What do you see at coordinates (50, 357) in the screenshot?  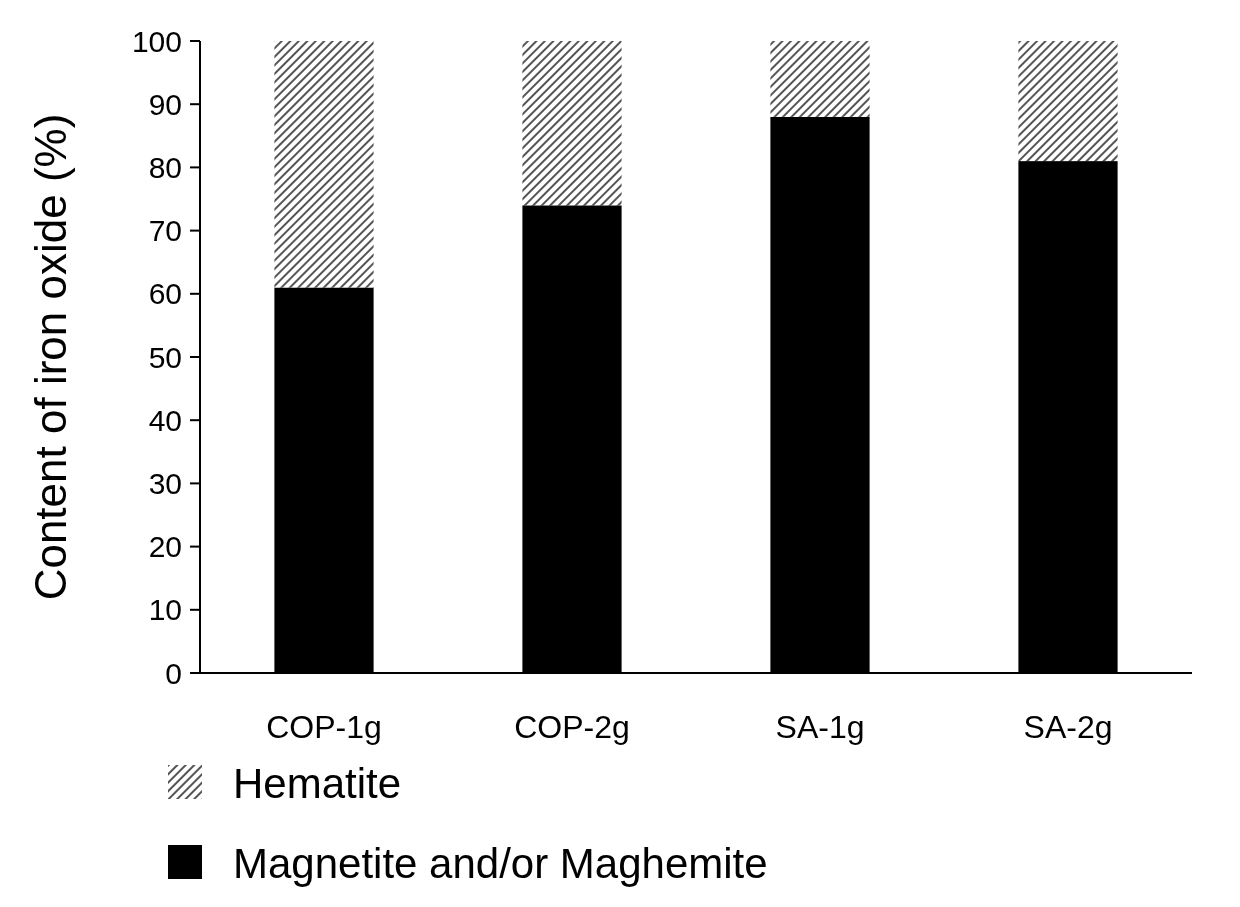 I see `y-axis-title: Content of iron oxide (%)` at bounding box center [50, 357].